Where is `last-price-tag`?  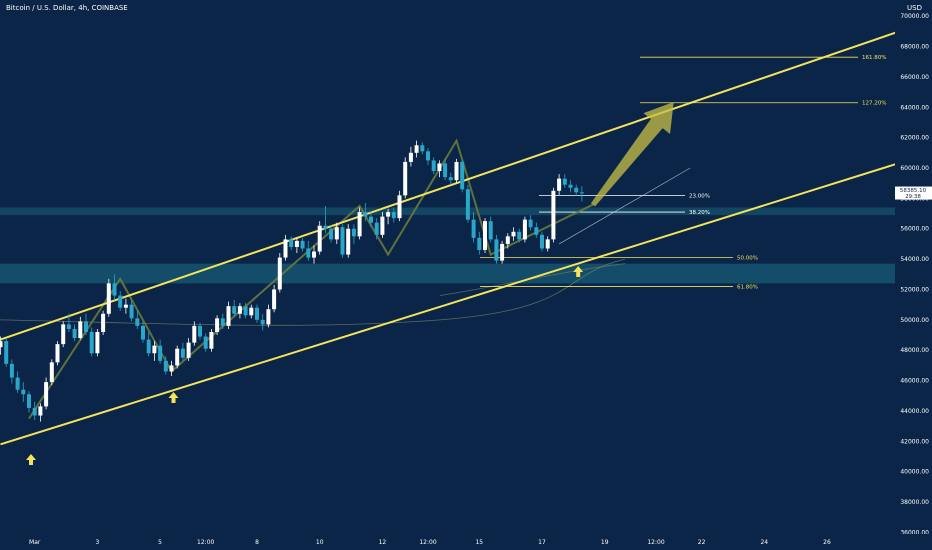 last-price-tag is located at coordinates (913, 193).